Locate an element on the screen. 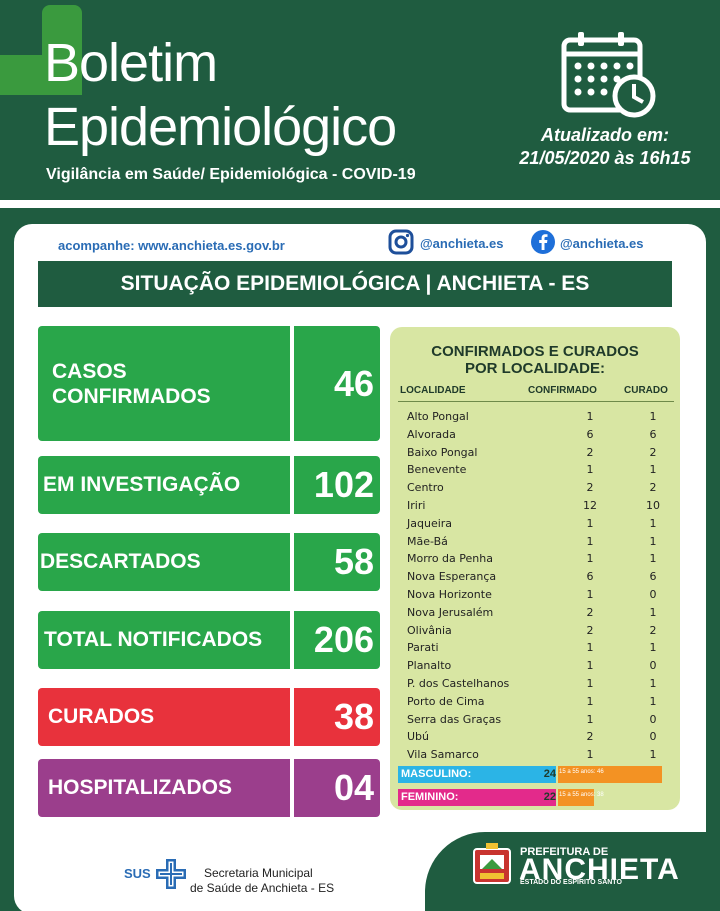  table-row: Centro 2 2 is located at coordinates (536, 488).